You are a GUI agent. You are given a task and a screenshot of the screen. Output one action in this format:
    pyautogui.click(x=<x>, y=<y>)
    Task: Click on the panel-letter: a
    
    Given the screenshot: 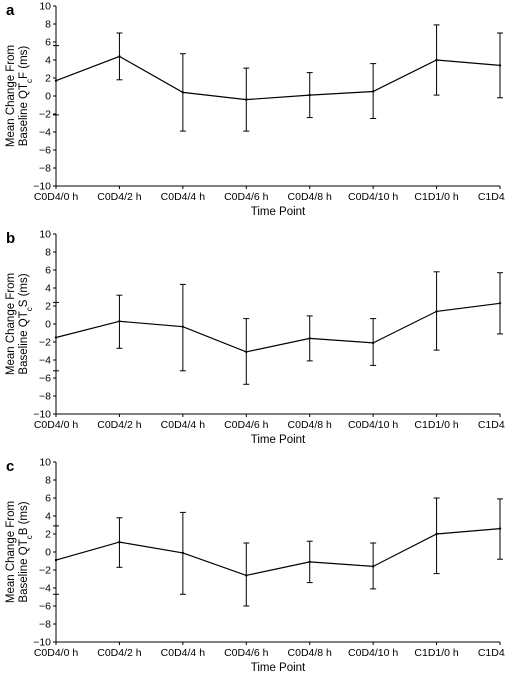 What is the action you would take?
    pyautogui.click(x=10, y=10)
    